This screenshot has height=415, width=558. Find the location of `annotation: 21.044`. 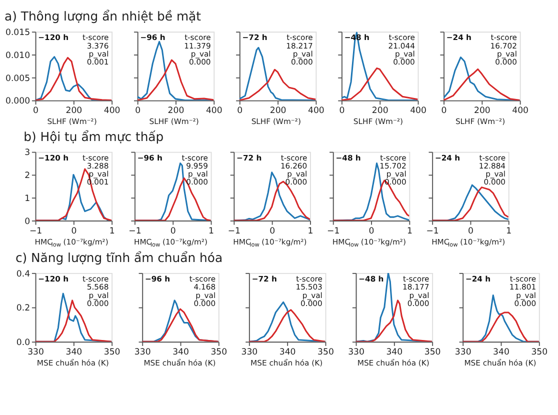

annotation: 21.044 is located at coordinates (402, 45).